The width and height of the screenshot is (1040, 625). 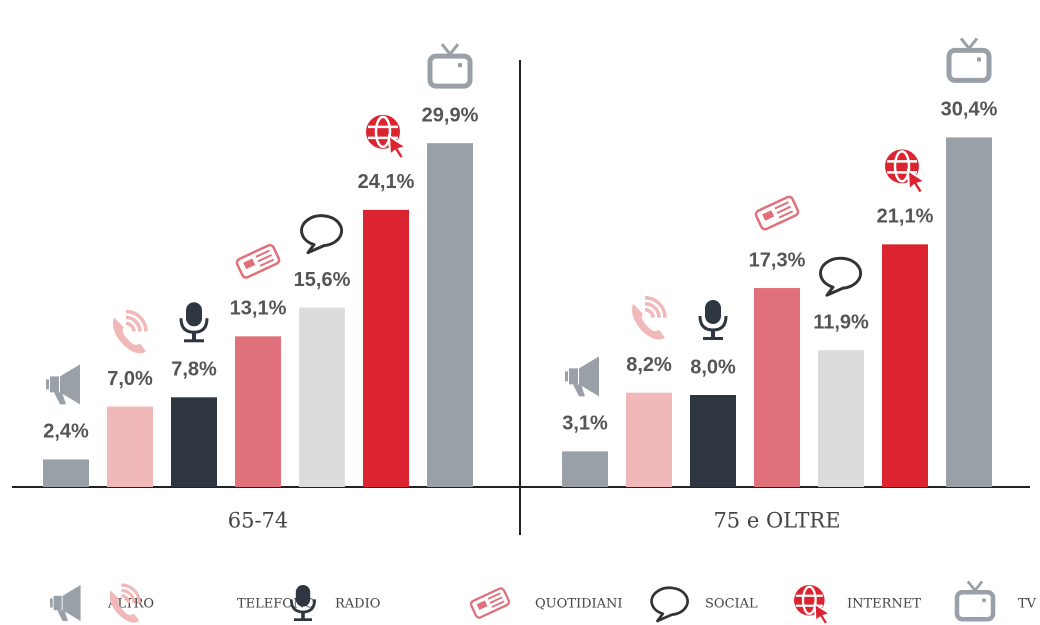 I want to click on legend-label: QUOTIDIANI, so click(x=579, y=604).